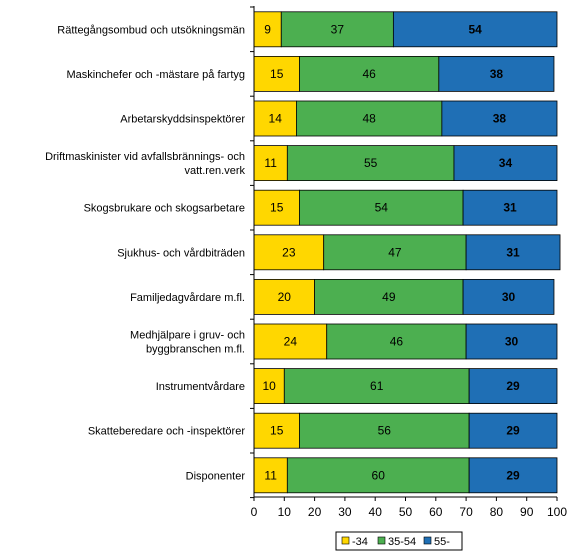 Image resolution: width=584 pixels, height=560 pixels. I want to click on category-label: vatt.ren.verk, so click(214, 171).